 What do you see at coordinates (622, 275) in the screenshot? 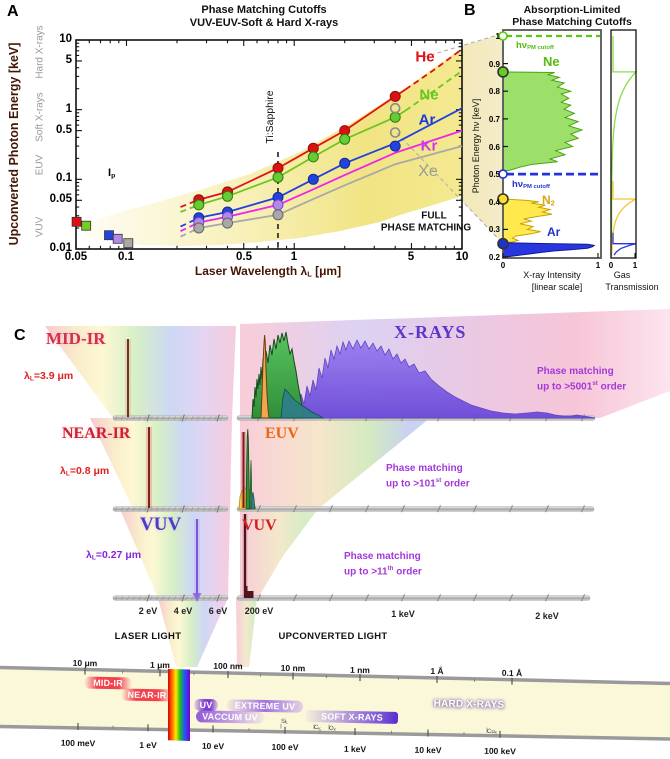
I see `b-x-axis-label-2: Gas` at bounding box center [622, 275].